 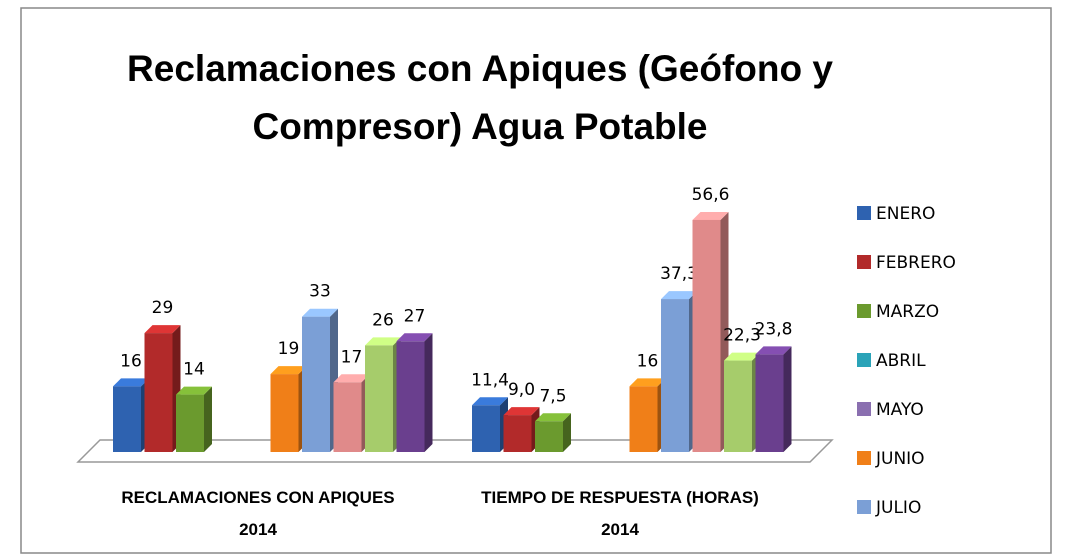 I want to click on legend-label: JUNIO, so click(x=900, y=459).